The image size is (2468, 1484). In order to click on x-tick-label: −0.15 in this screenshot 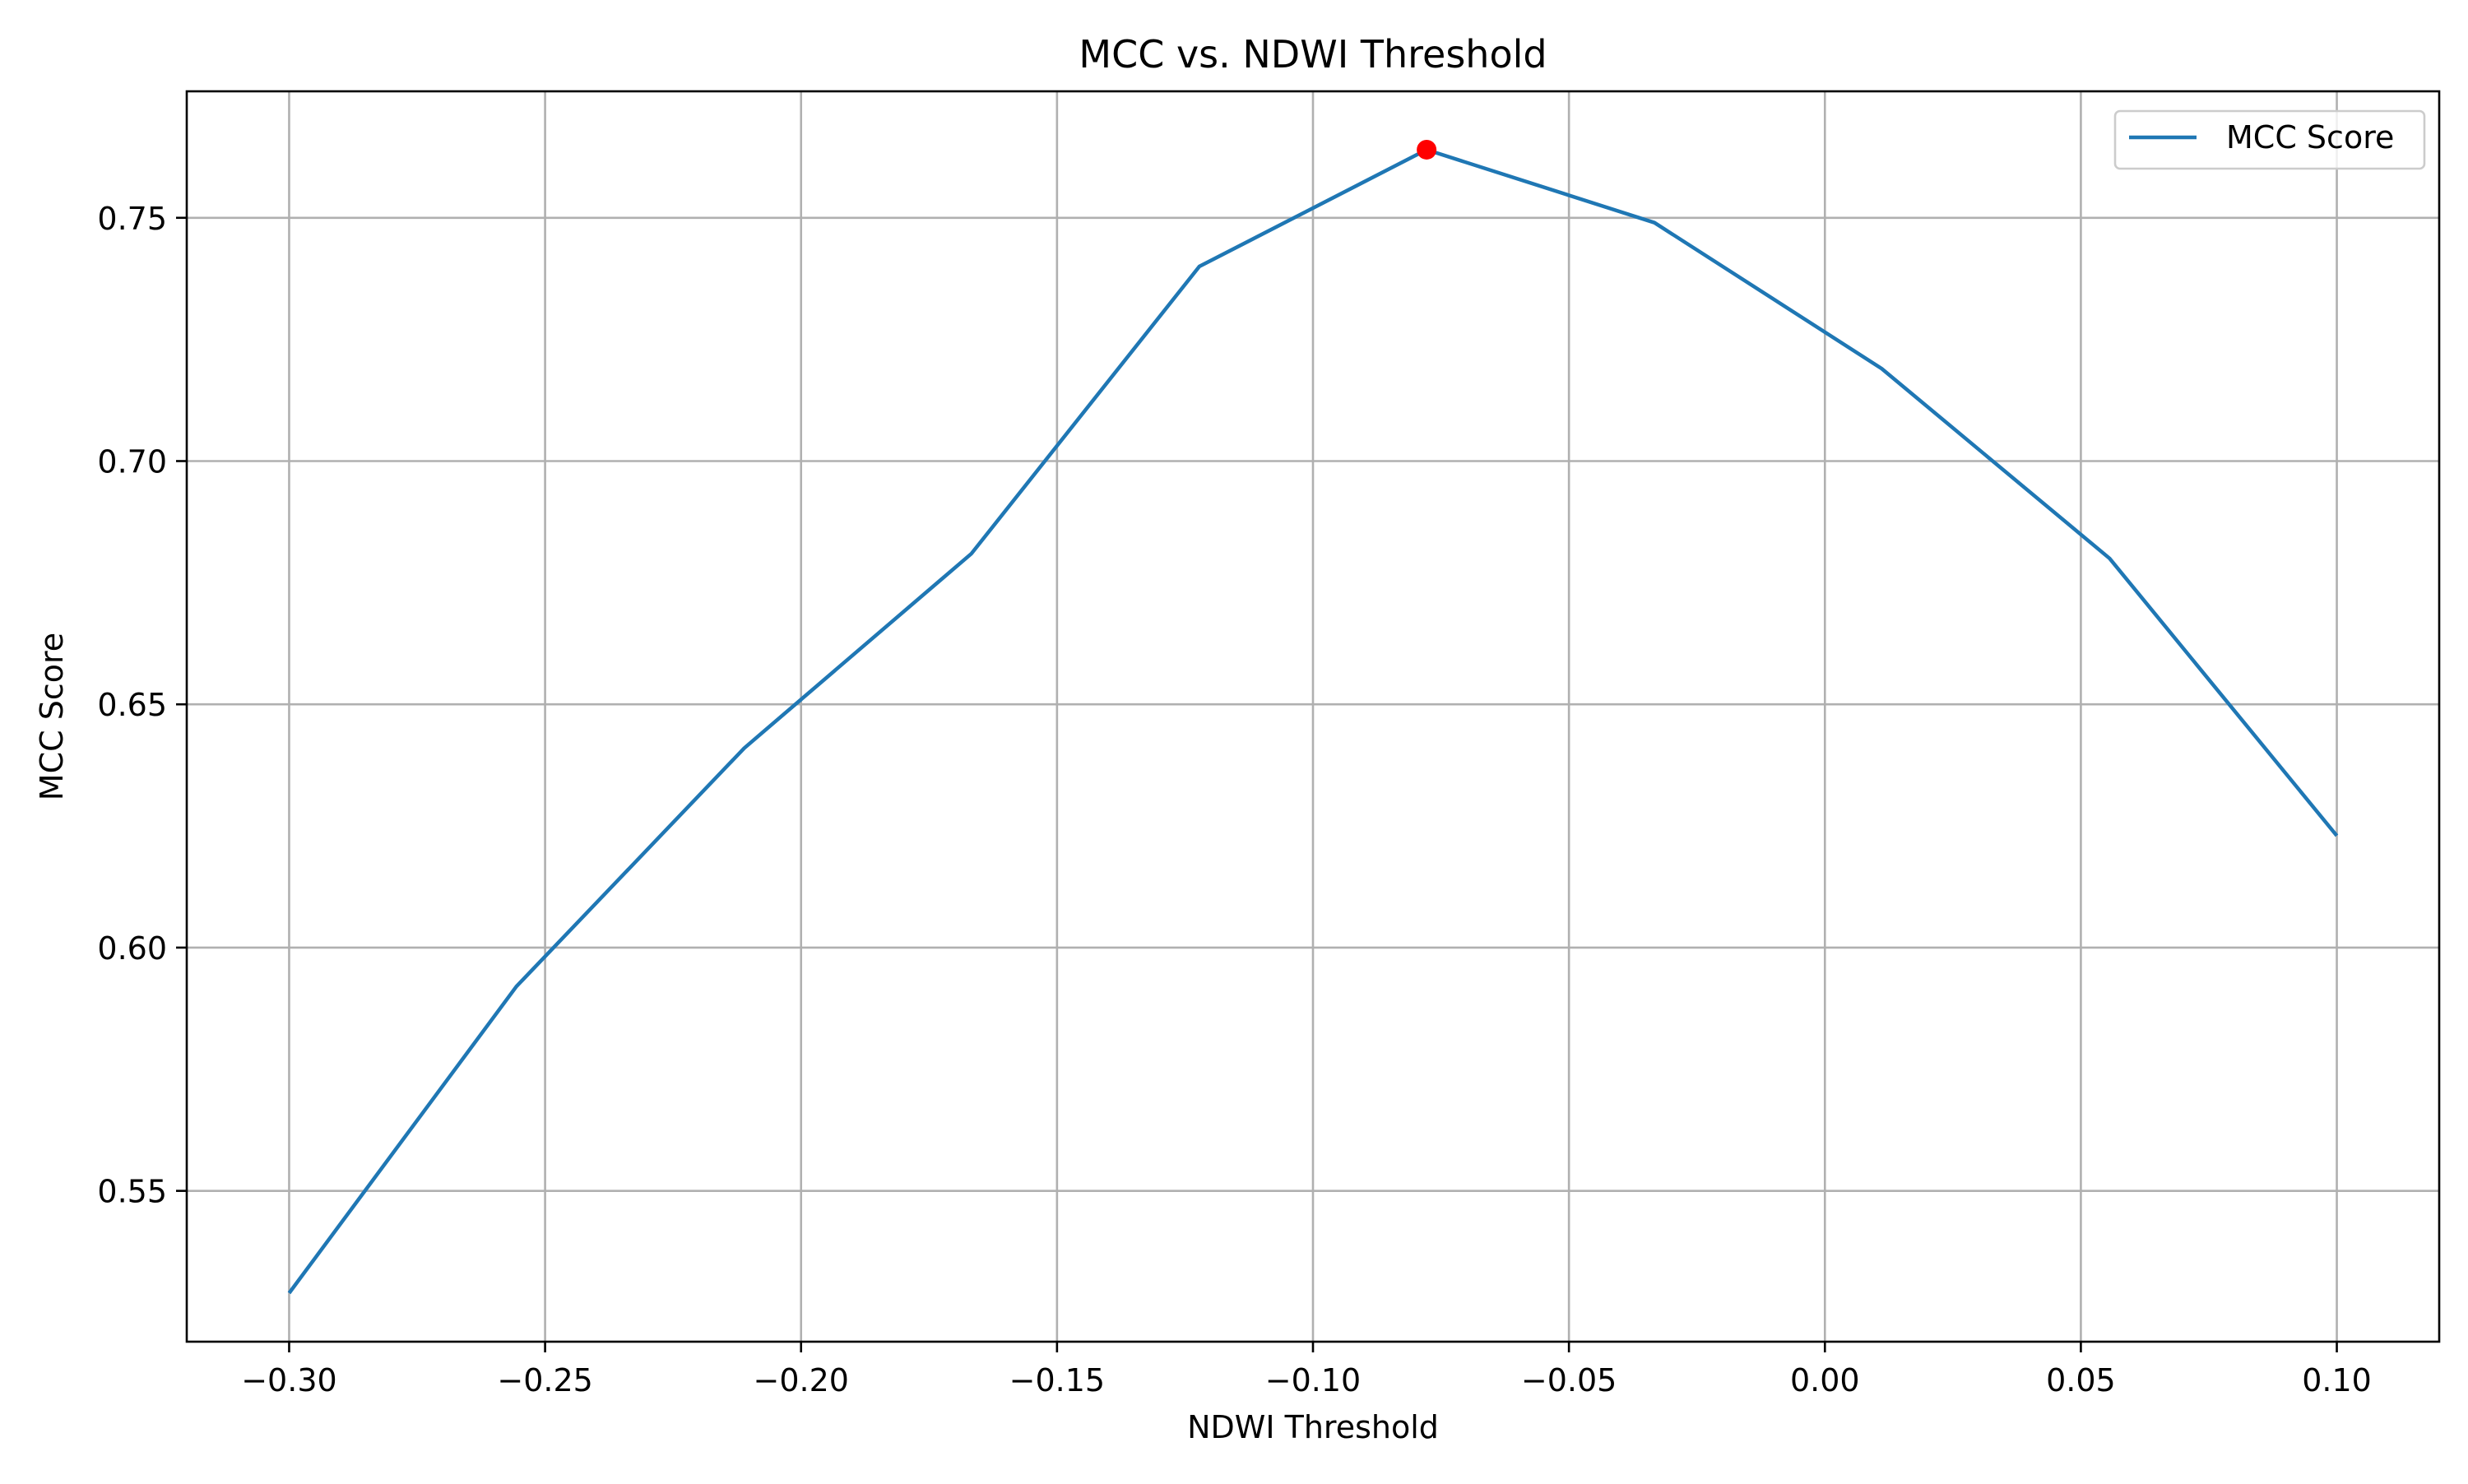, I will do `click(1057, 1380)`.